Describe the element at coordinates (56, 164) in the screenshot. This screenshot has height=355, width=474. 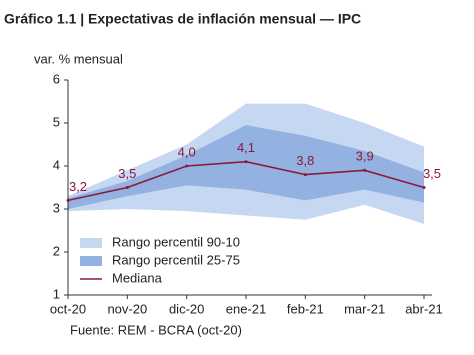
I see `y-tick-label: 4` at that location.